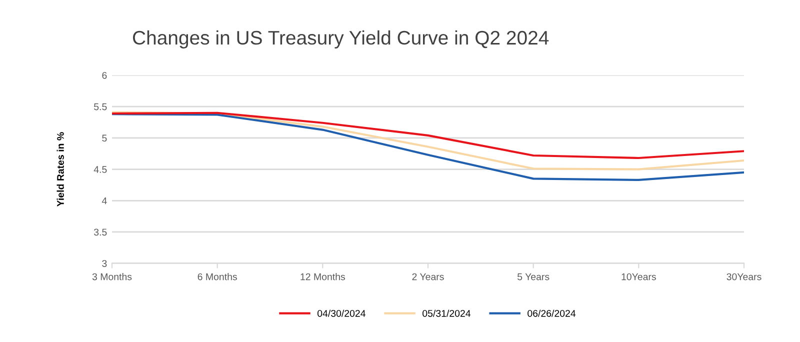 This screenshot has width=800, height=342. Describe the element at coordinates (100, 106) in the screenshot. I see `y-tick-label: 5.5` at that location.